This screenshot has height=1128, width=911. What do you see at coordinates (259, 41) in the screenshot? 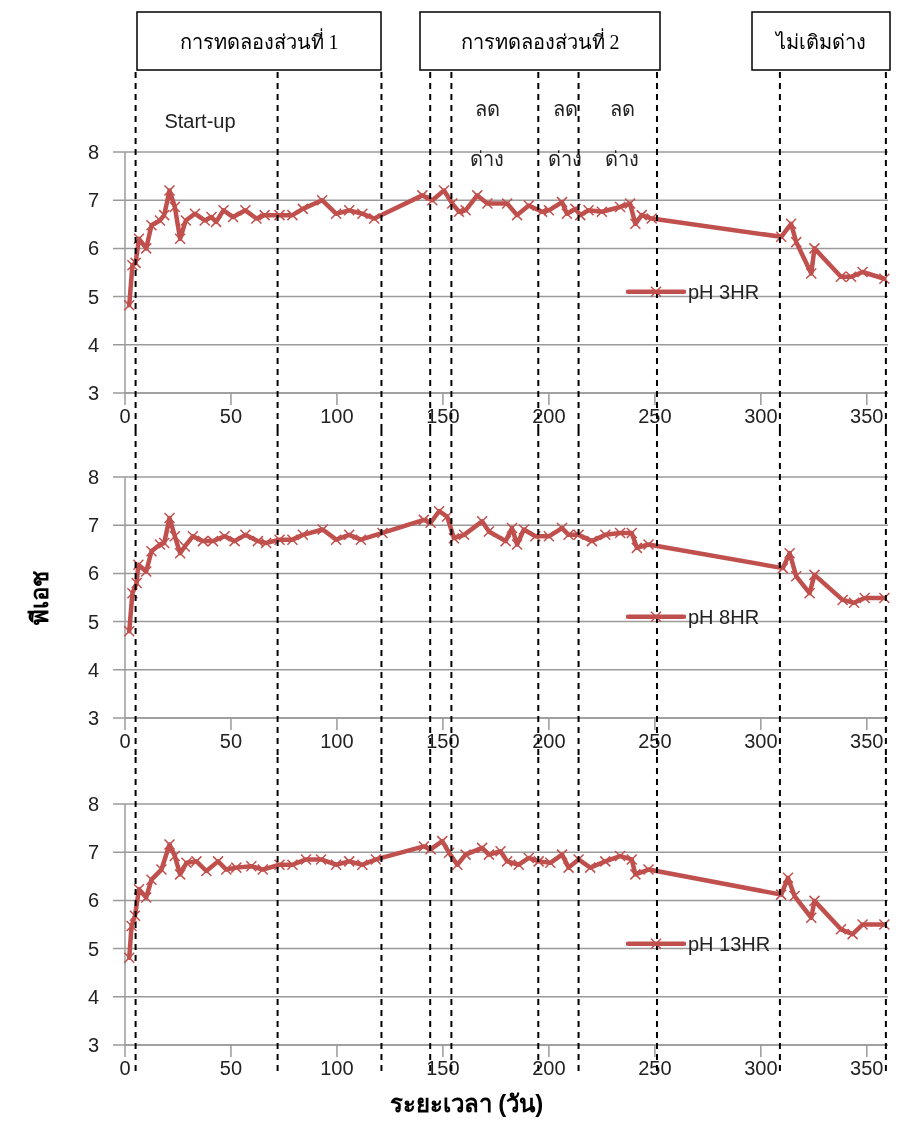
I see `note-box: การทดลองส่วนที่ 1` at bounding box center [259, 41].